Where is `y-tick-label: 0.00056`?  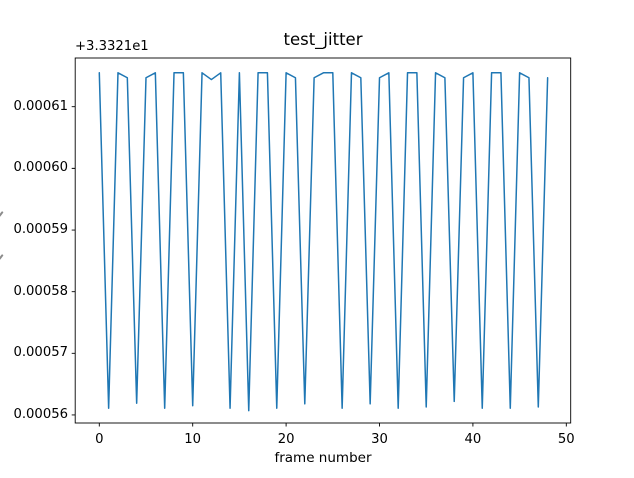 y-tick-label: 0.00056 is located at coordinates (40, 415).